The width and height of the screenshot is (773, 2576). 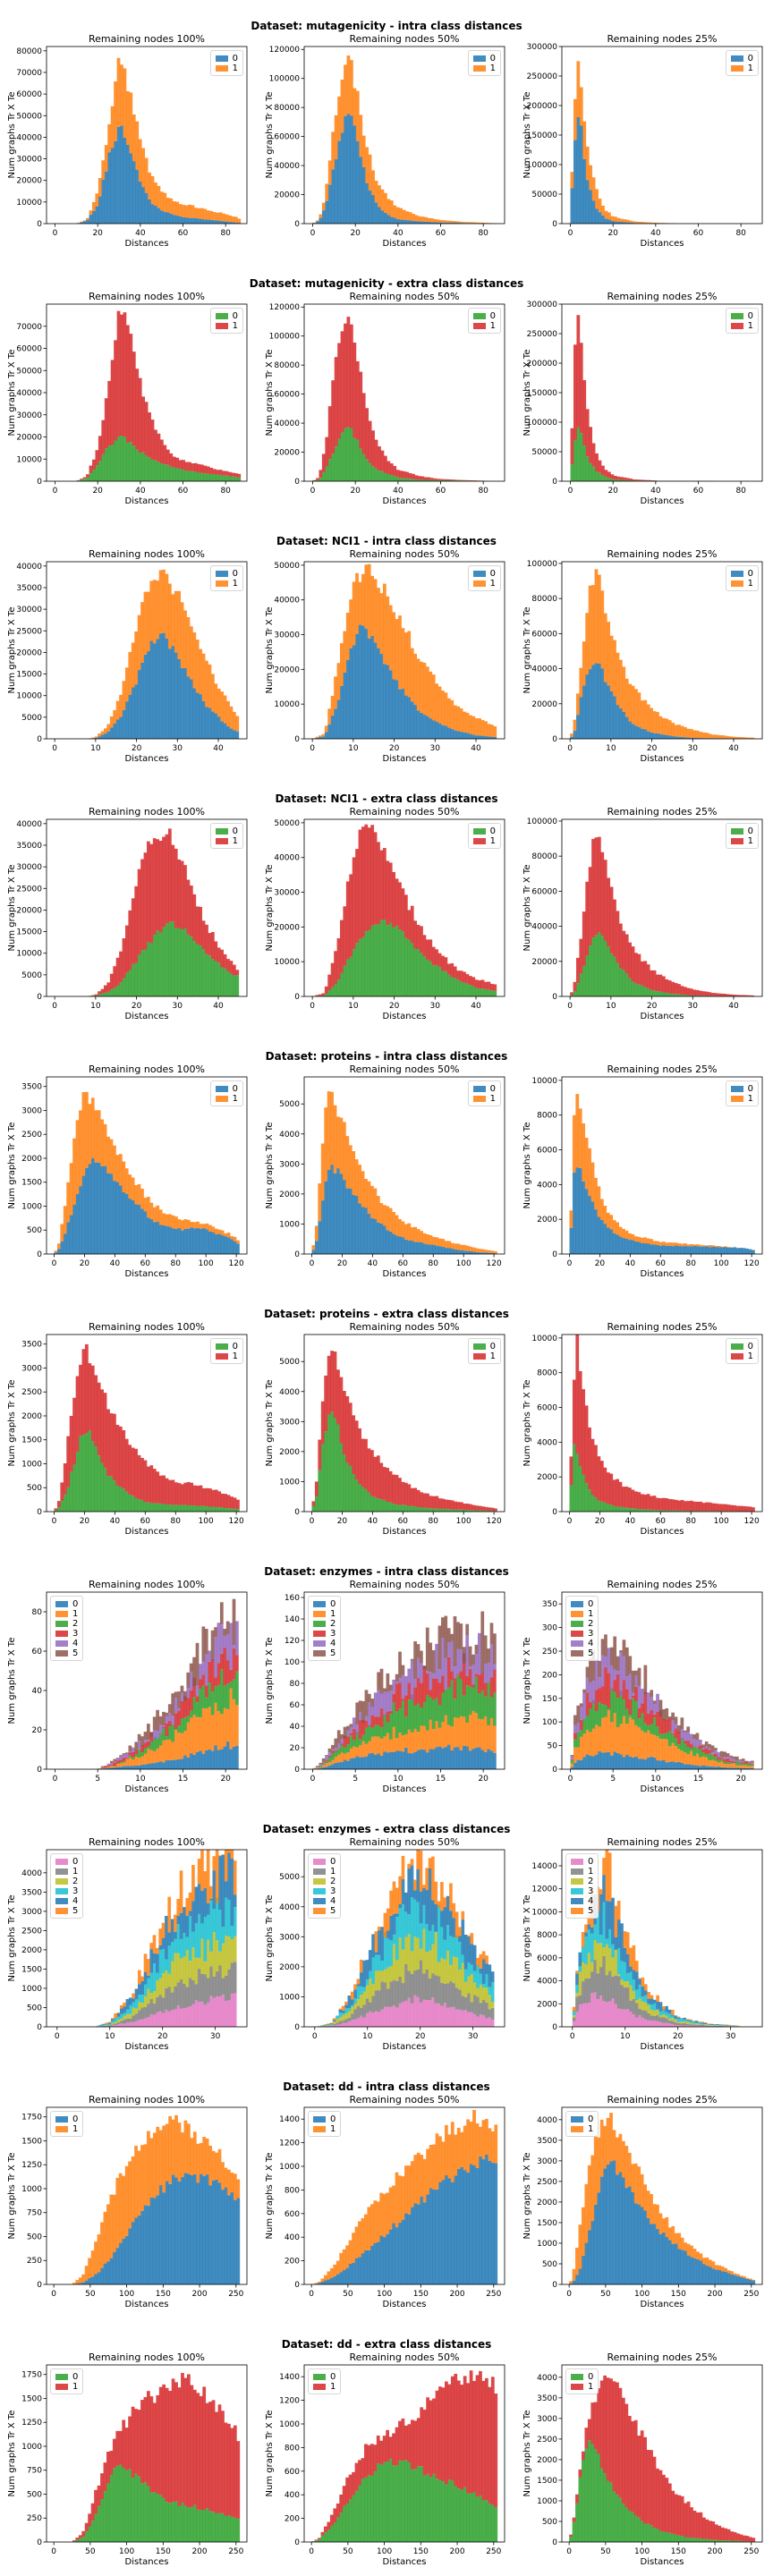 I want to click on legend-item: 1, so click(x=226, y=68).